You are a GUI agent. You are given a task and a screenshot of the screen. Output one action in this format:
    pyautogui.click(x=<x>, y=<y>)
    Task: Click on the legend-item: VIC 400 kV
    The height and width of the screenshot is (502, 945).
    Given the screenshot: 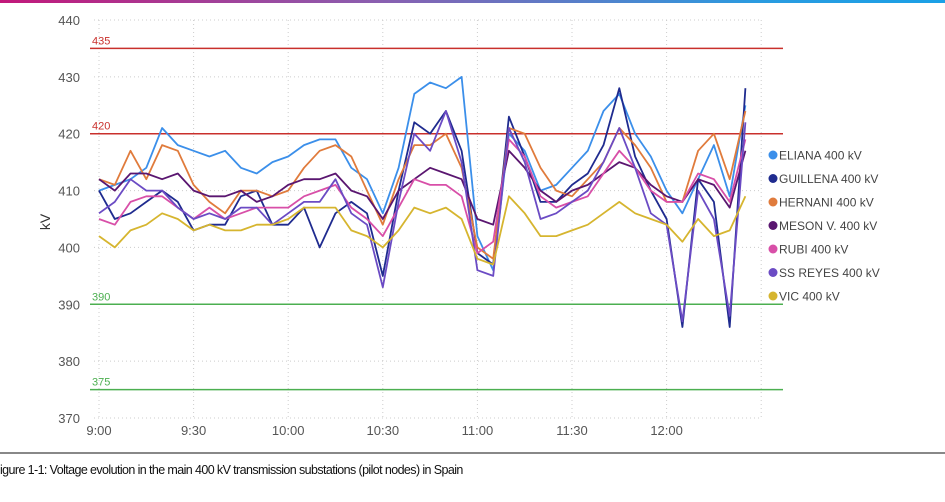 What is the action you would take?
    pyautogui.click(x=804, y=297)
    